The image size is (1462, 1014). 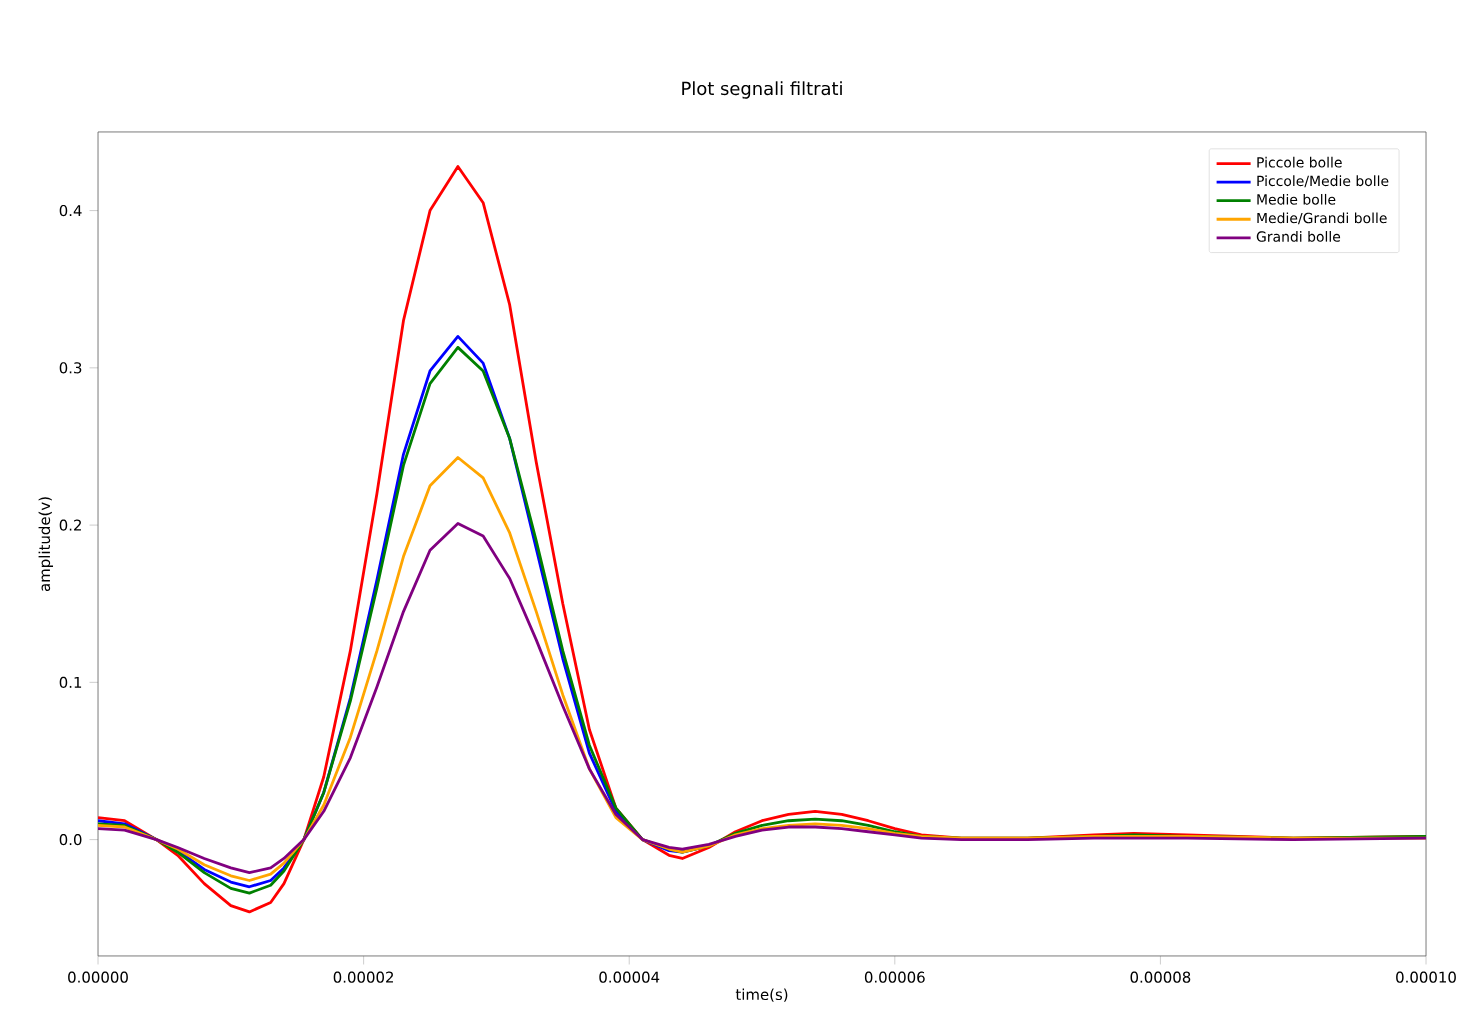 I want to click on chart-title: Plot segnali filtrati, so click(x=762, y=90).